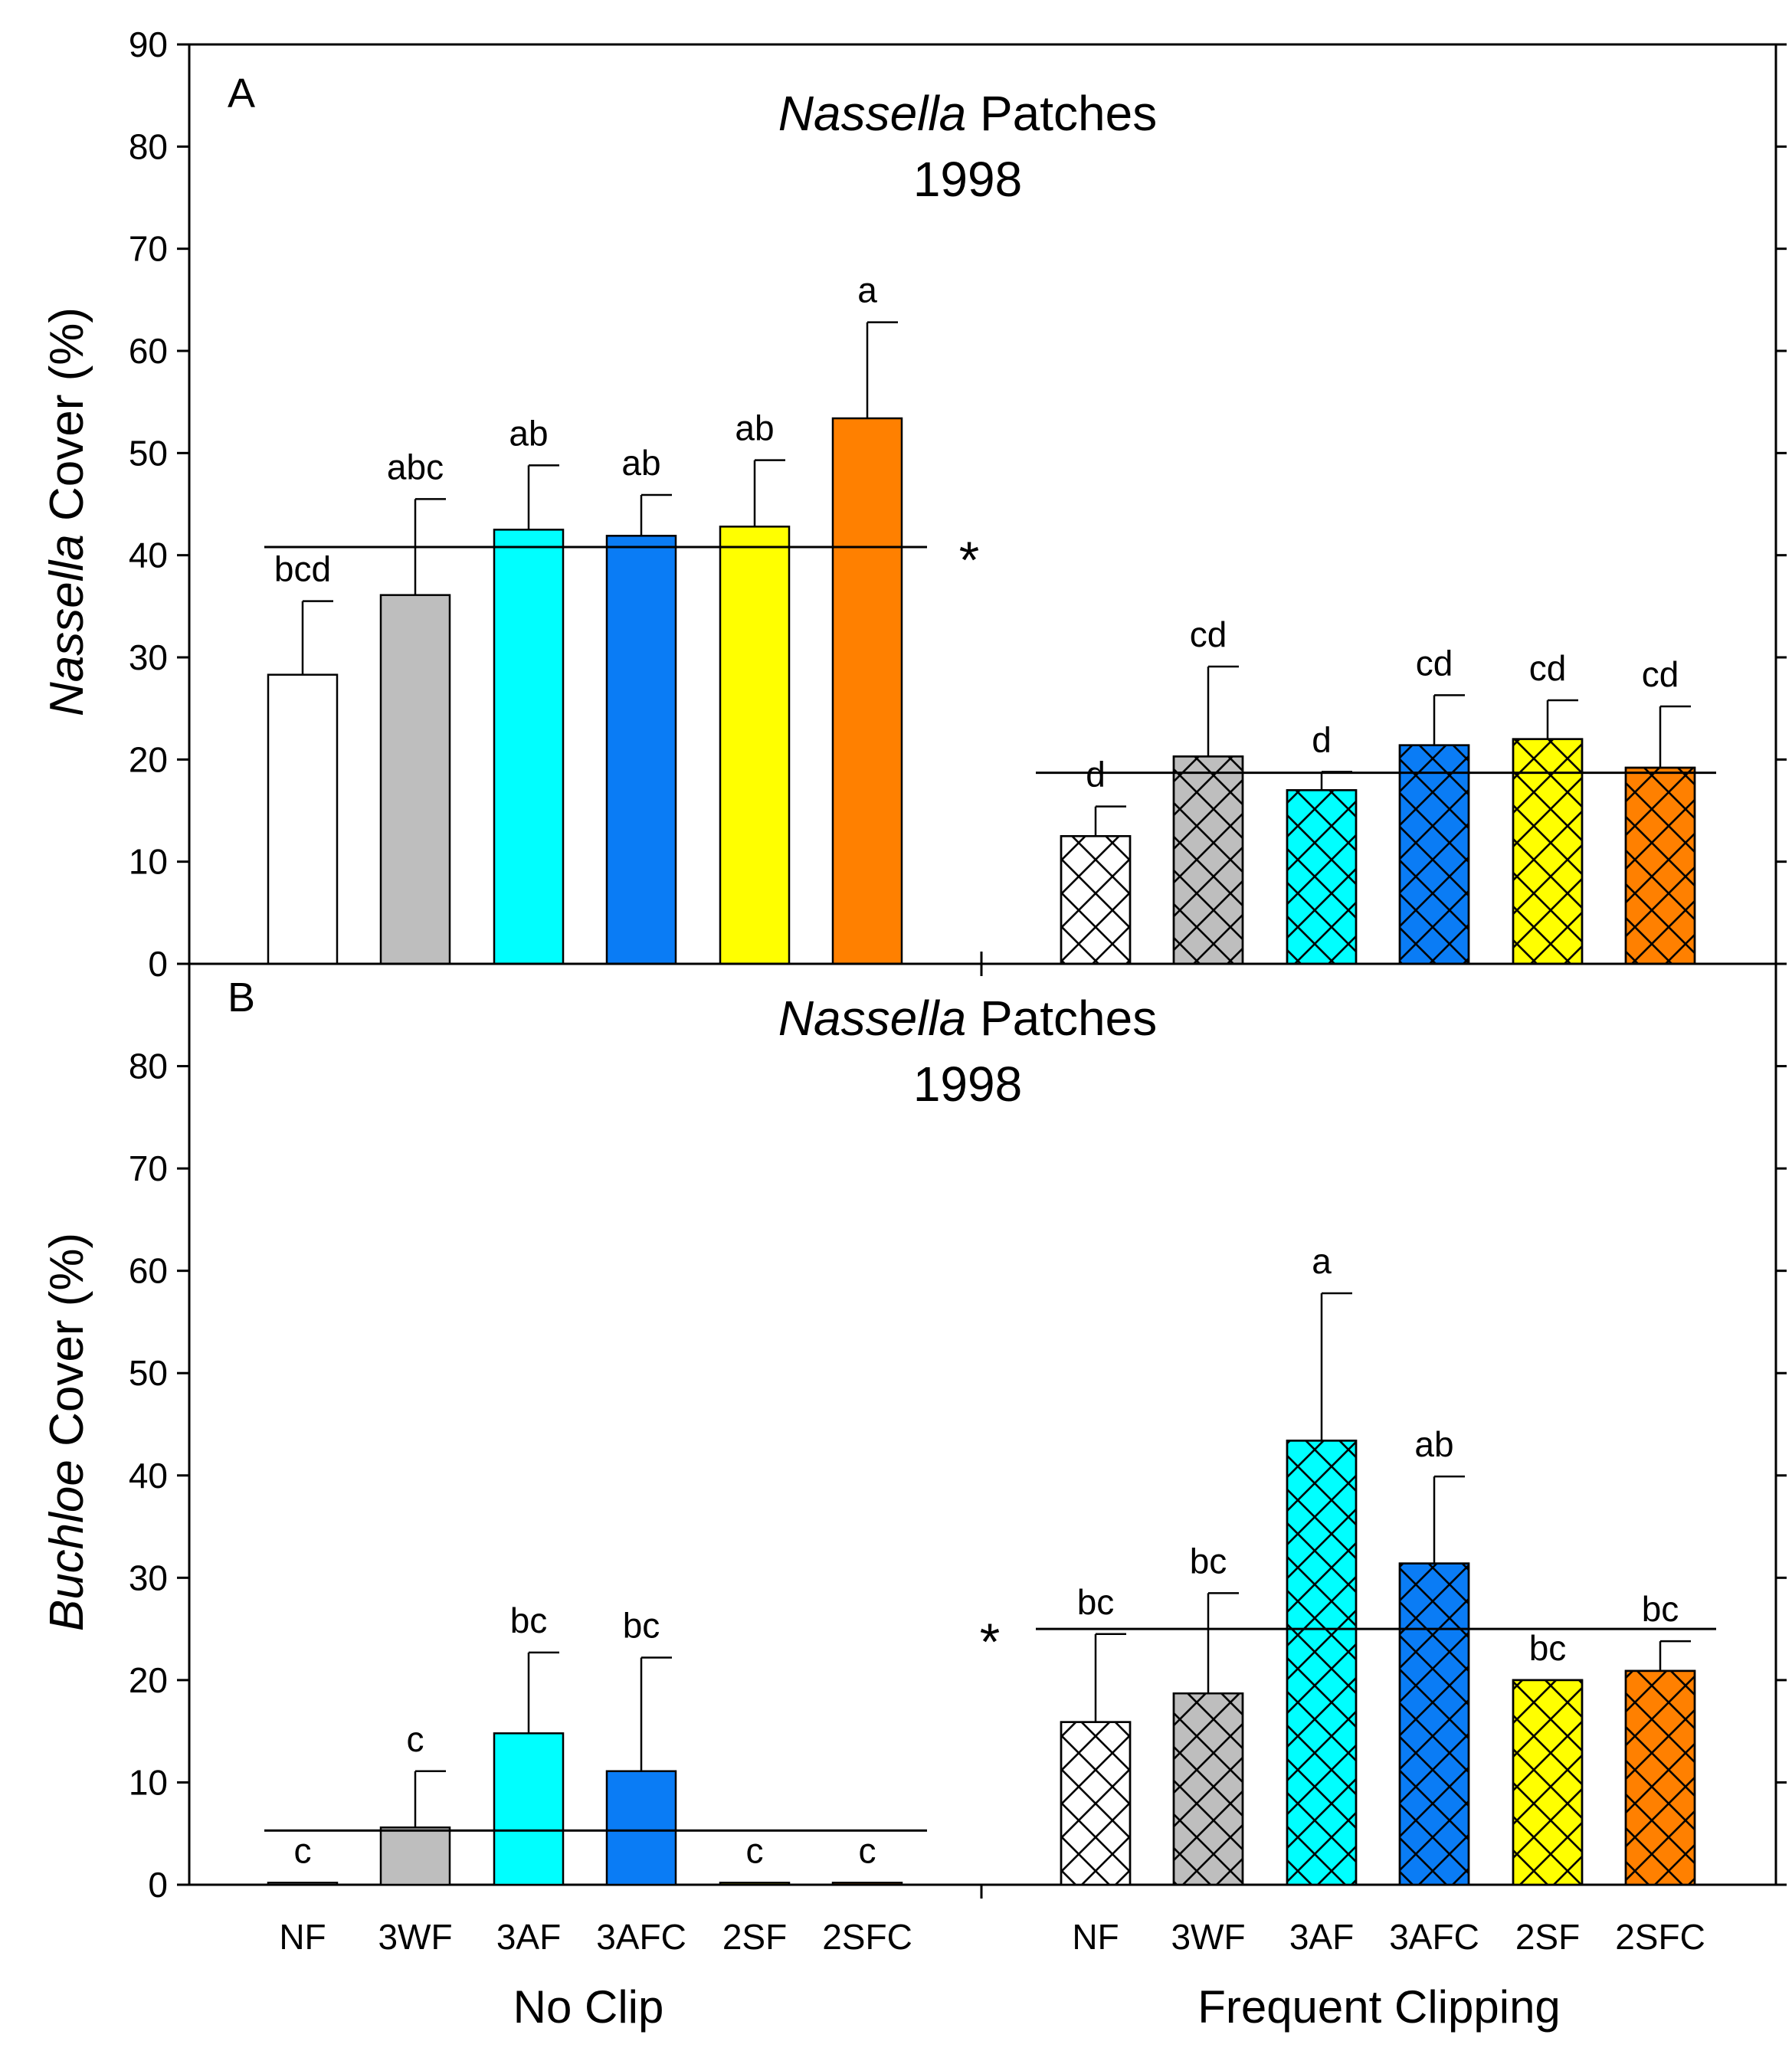  Describe the element at coordinates (148, 44) in the screenshot. I see `y-tick-label: 90` at that location.